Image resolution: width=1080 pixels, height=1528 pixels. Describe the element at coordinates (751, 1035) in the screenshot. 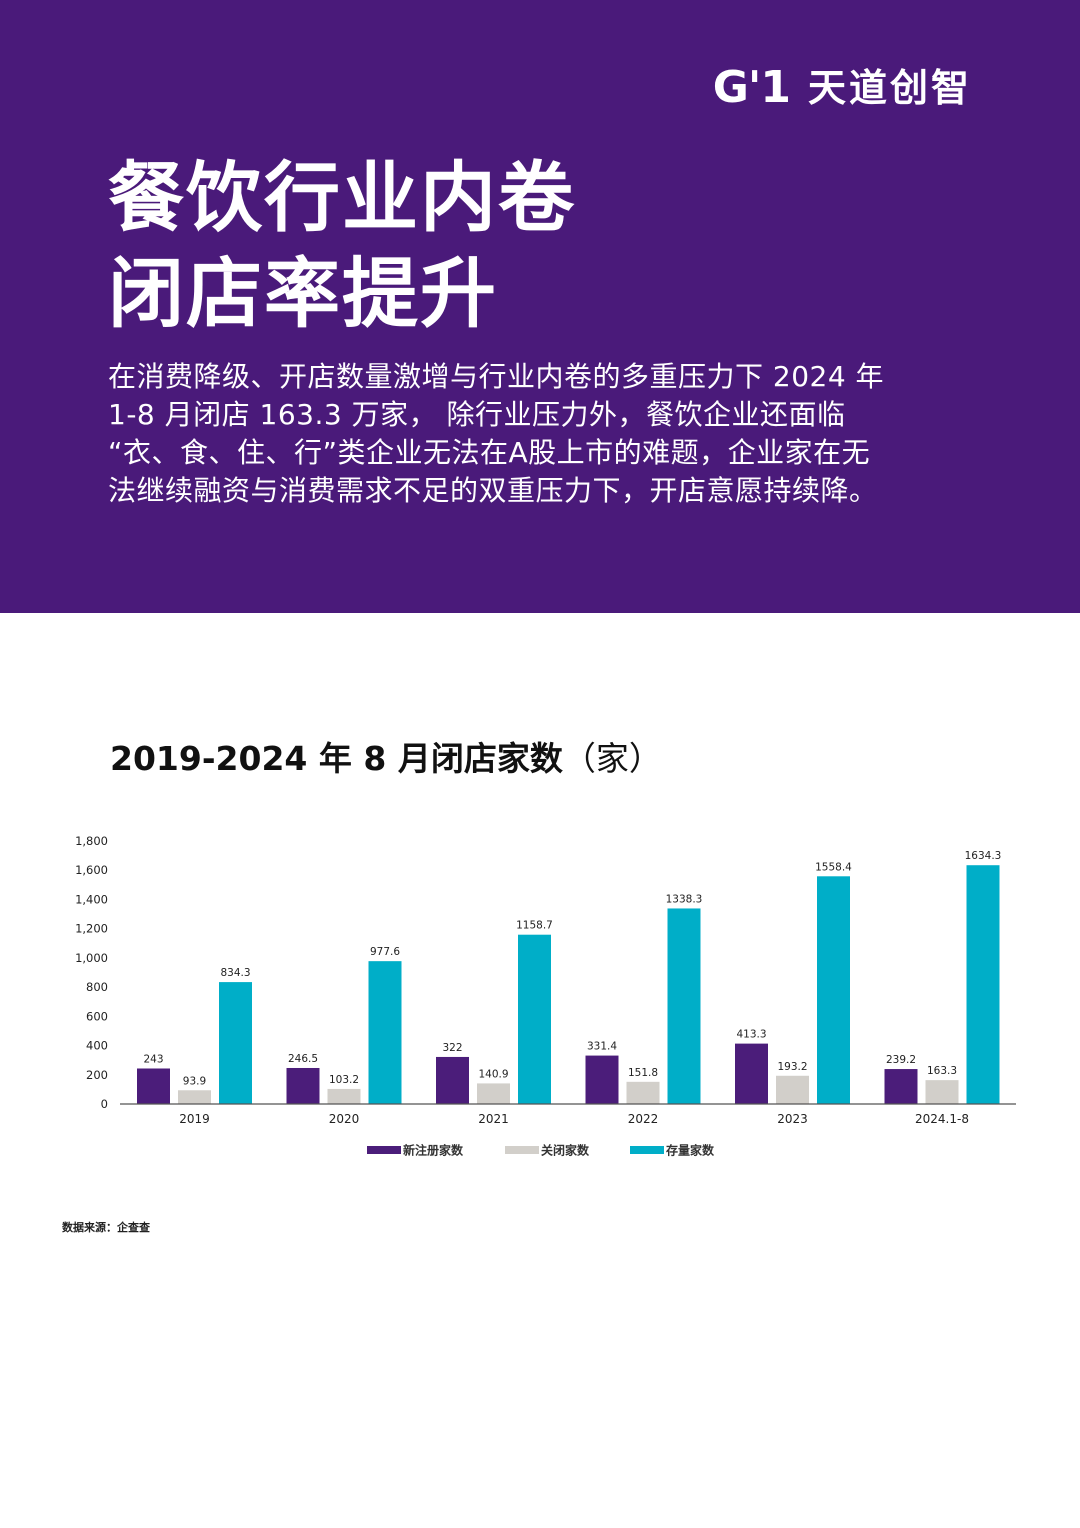

I see `data-label: 413.3` at that location.